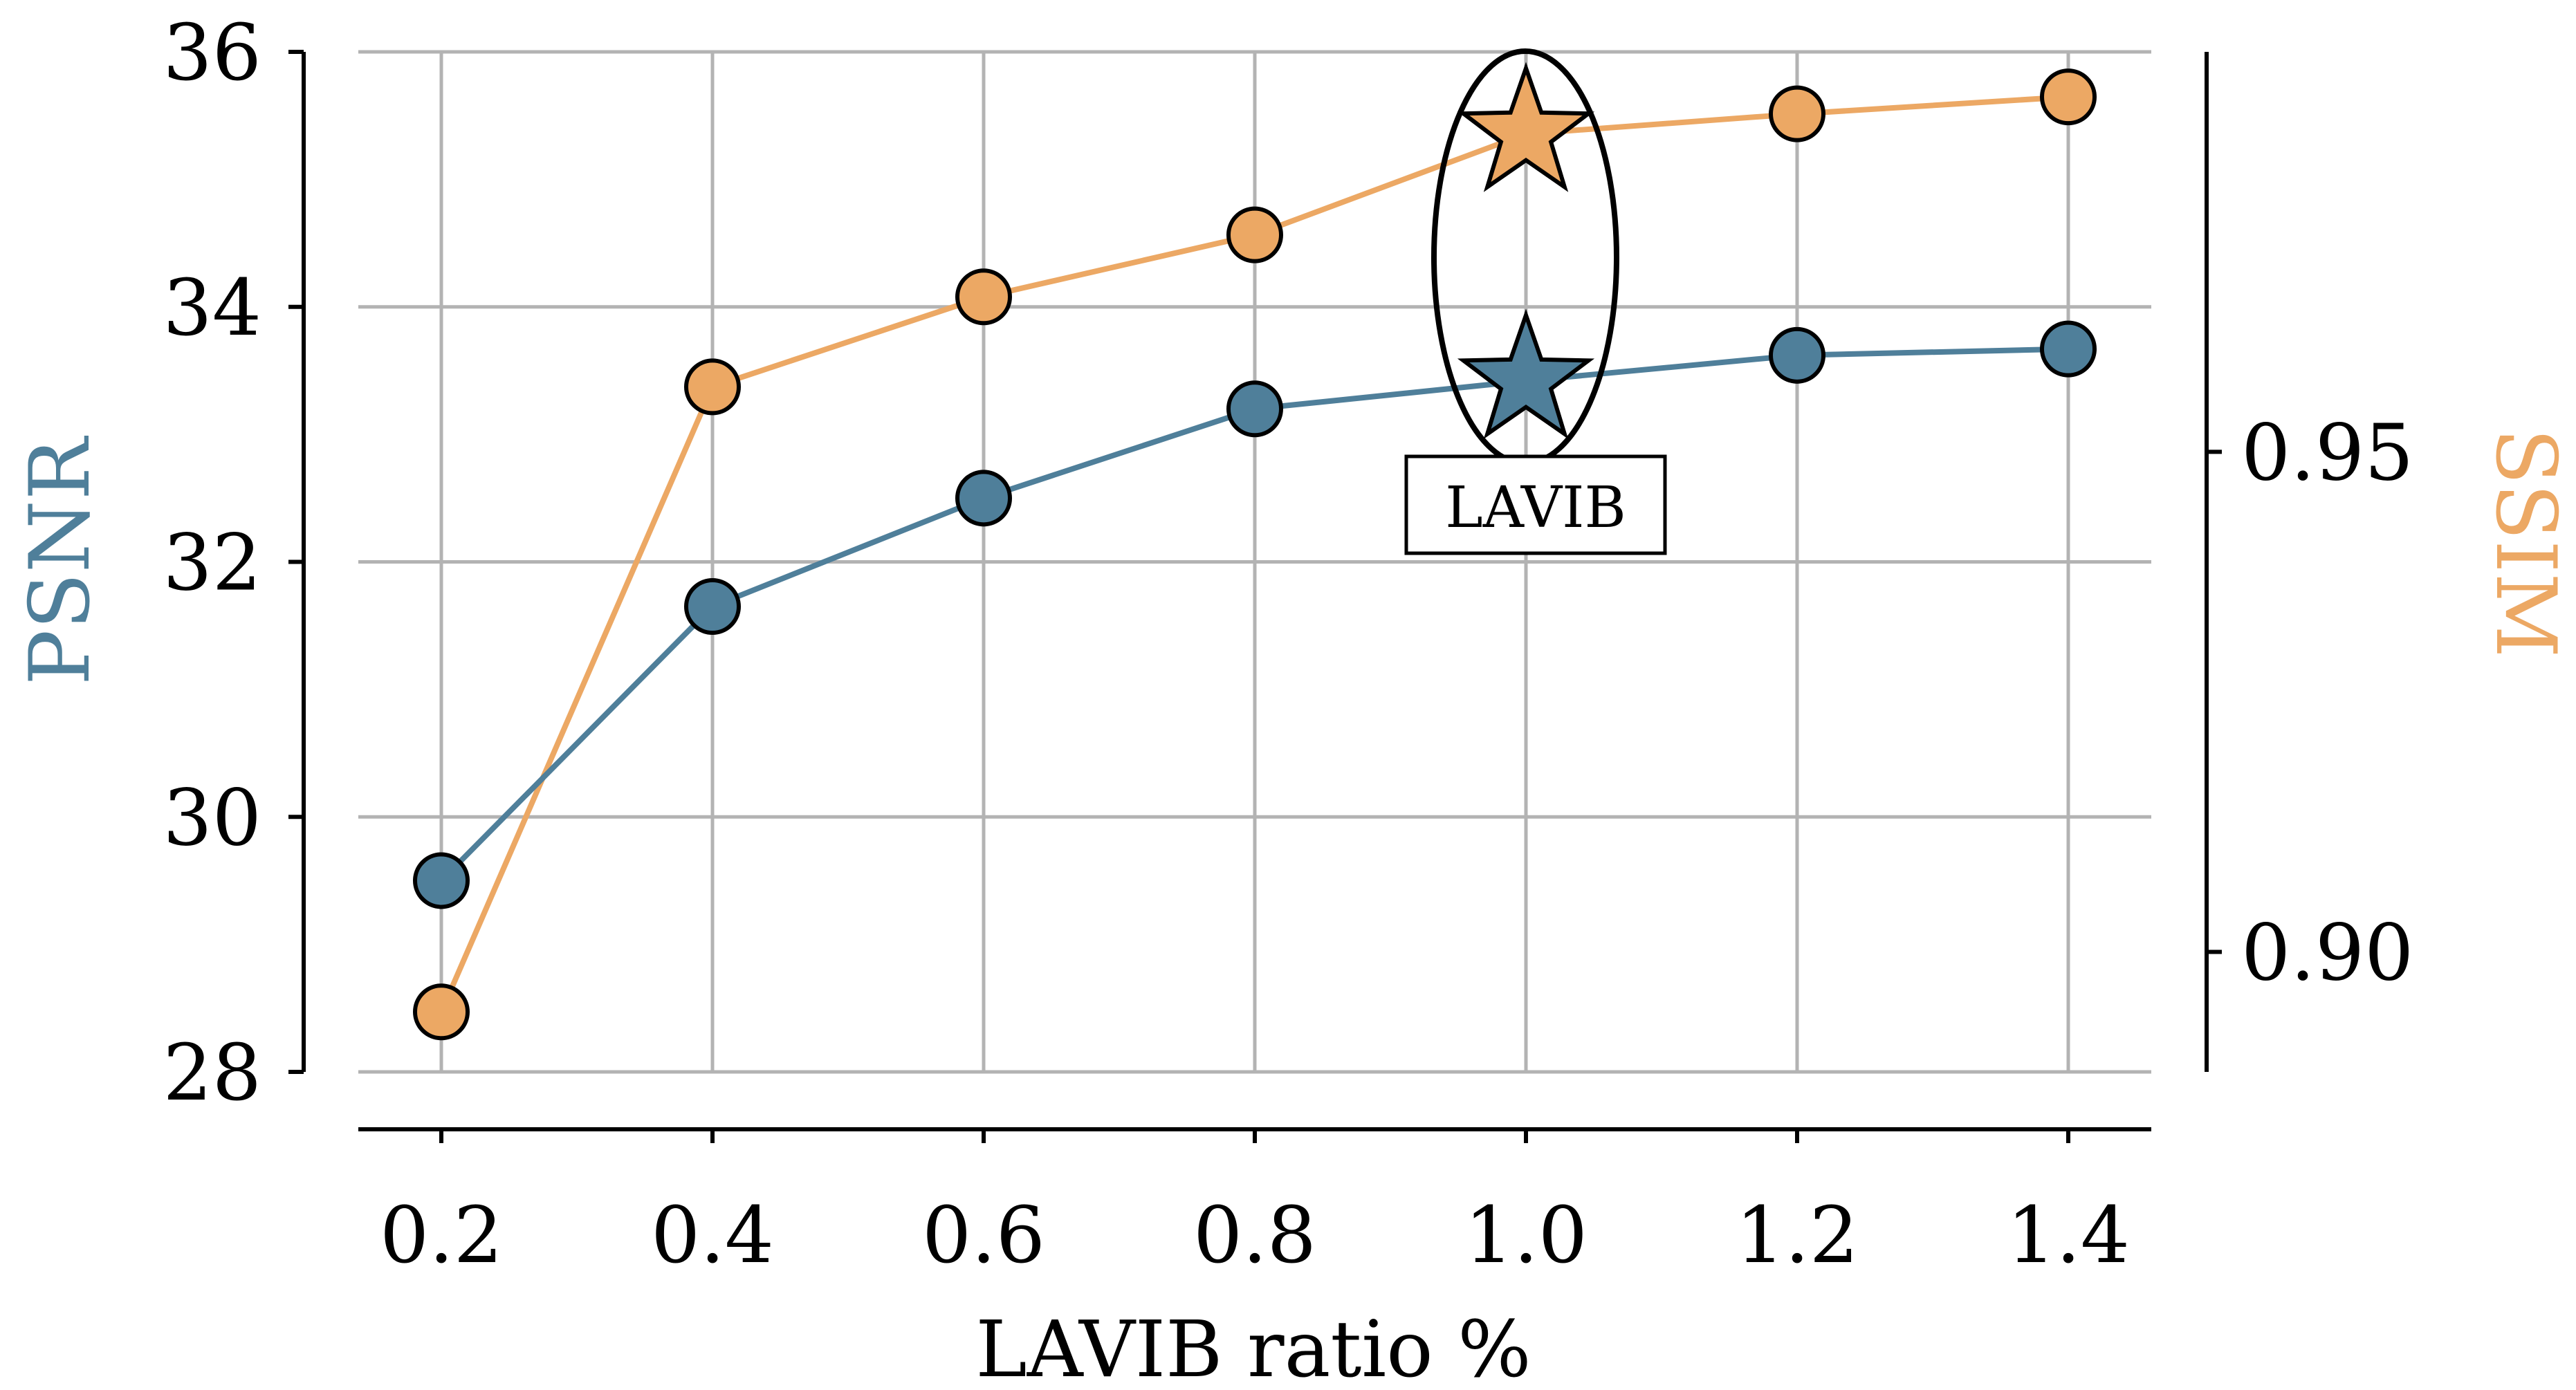  I want to click on y-right-tick-label: 0.95, so click(2327, 453).